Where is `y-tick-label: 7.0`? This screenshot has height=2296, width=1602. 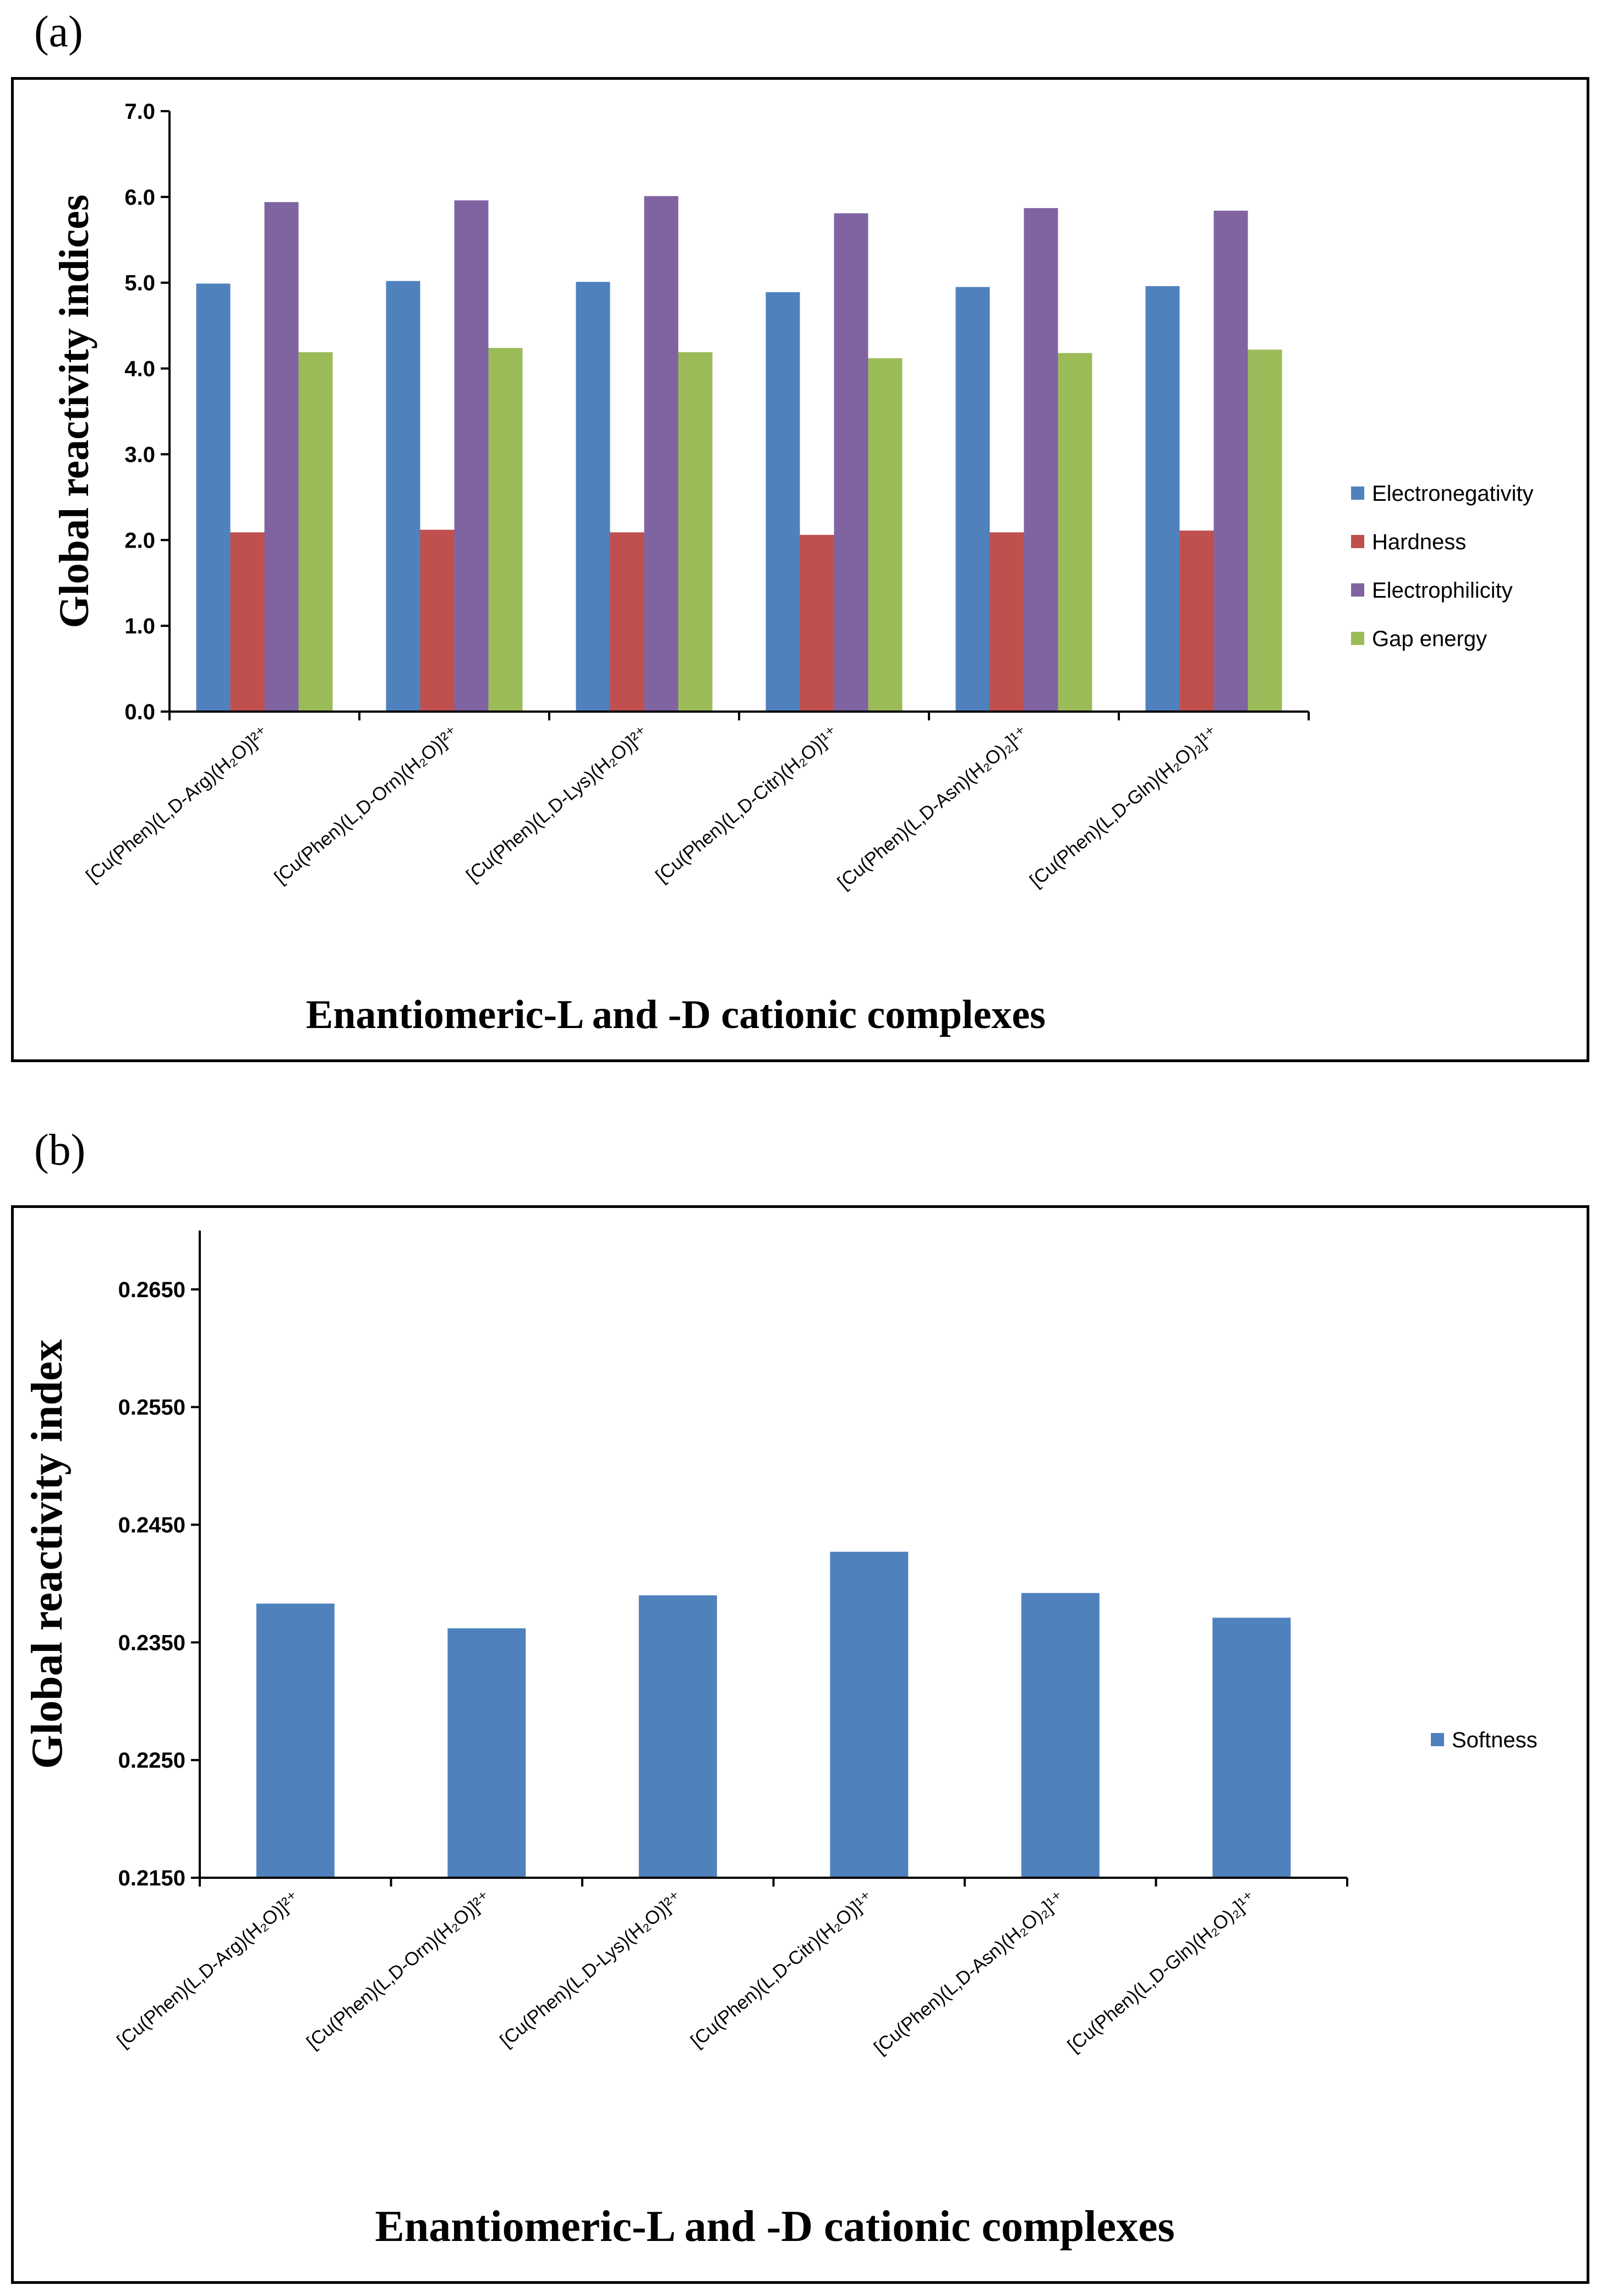
y-tick-label: 7.0 is located at coordinates (140, 112).